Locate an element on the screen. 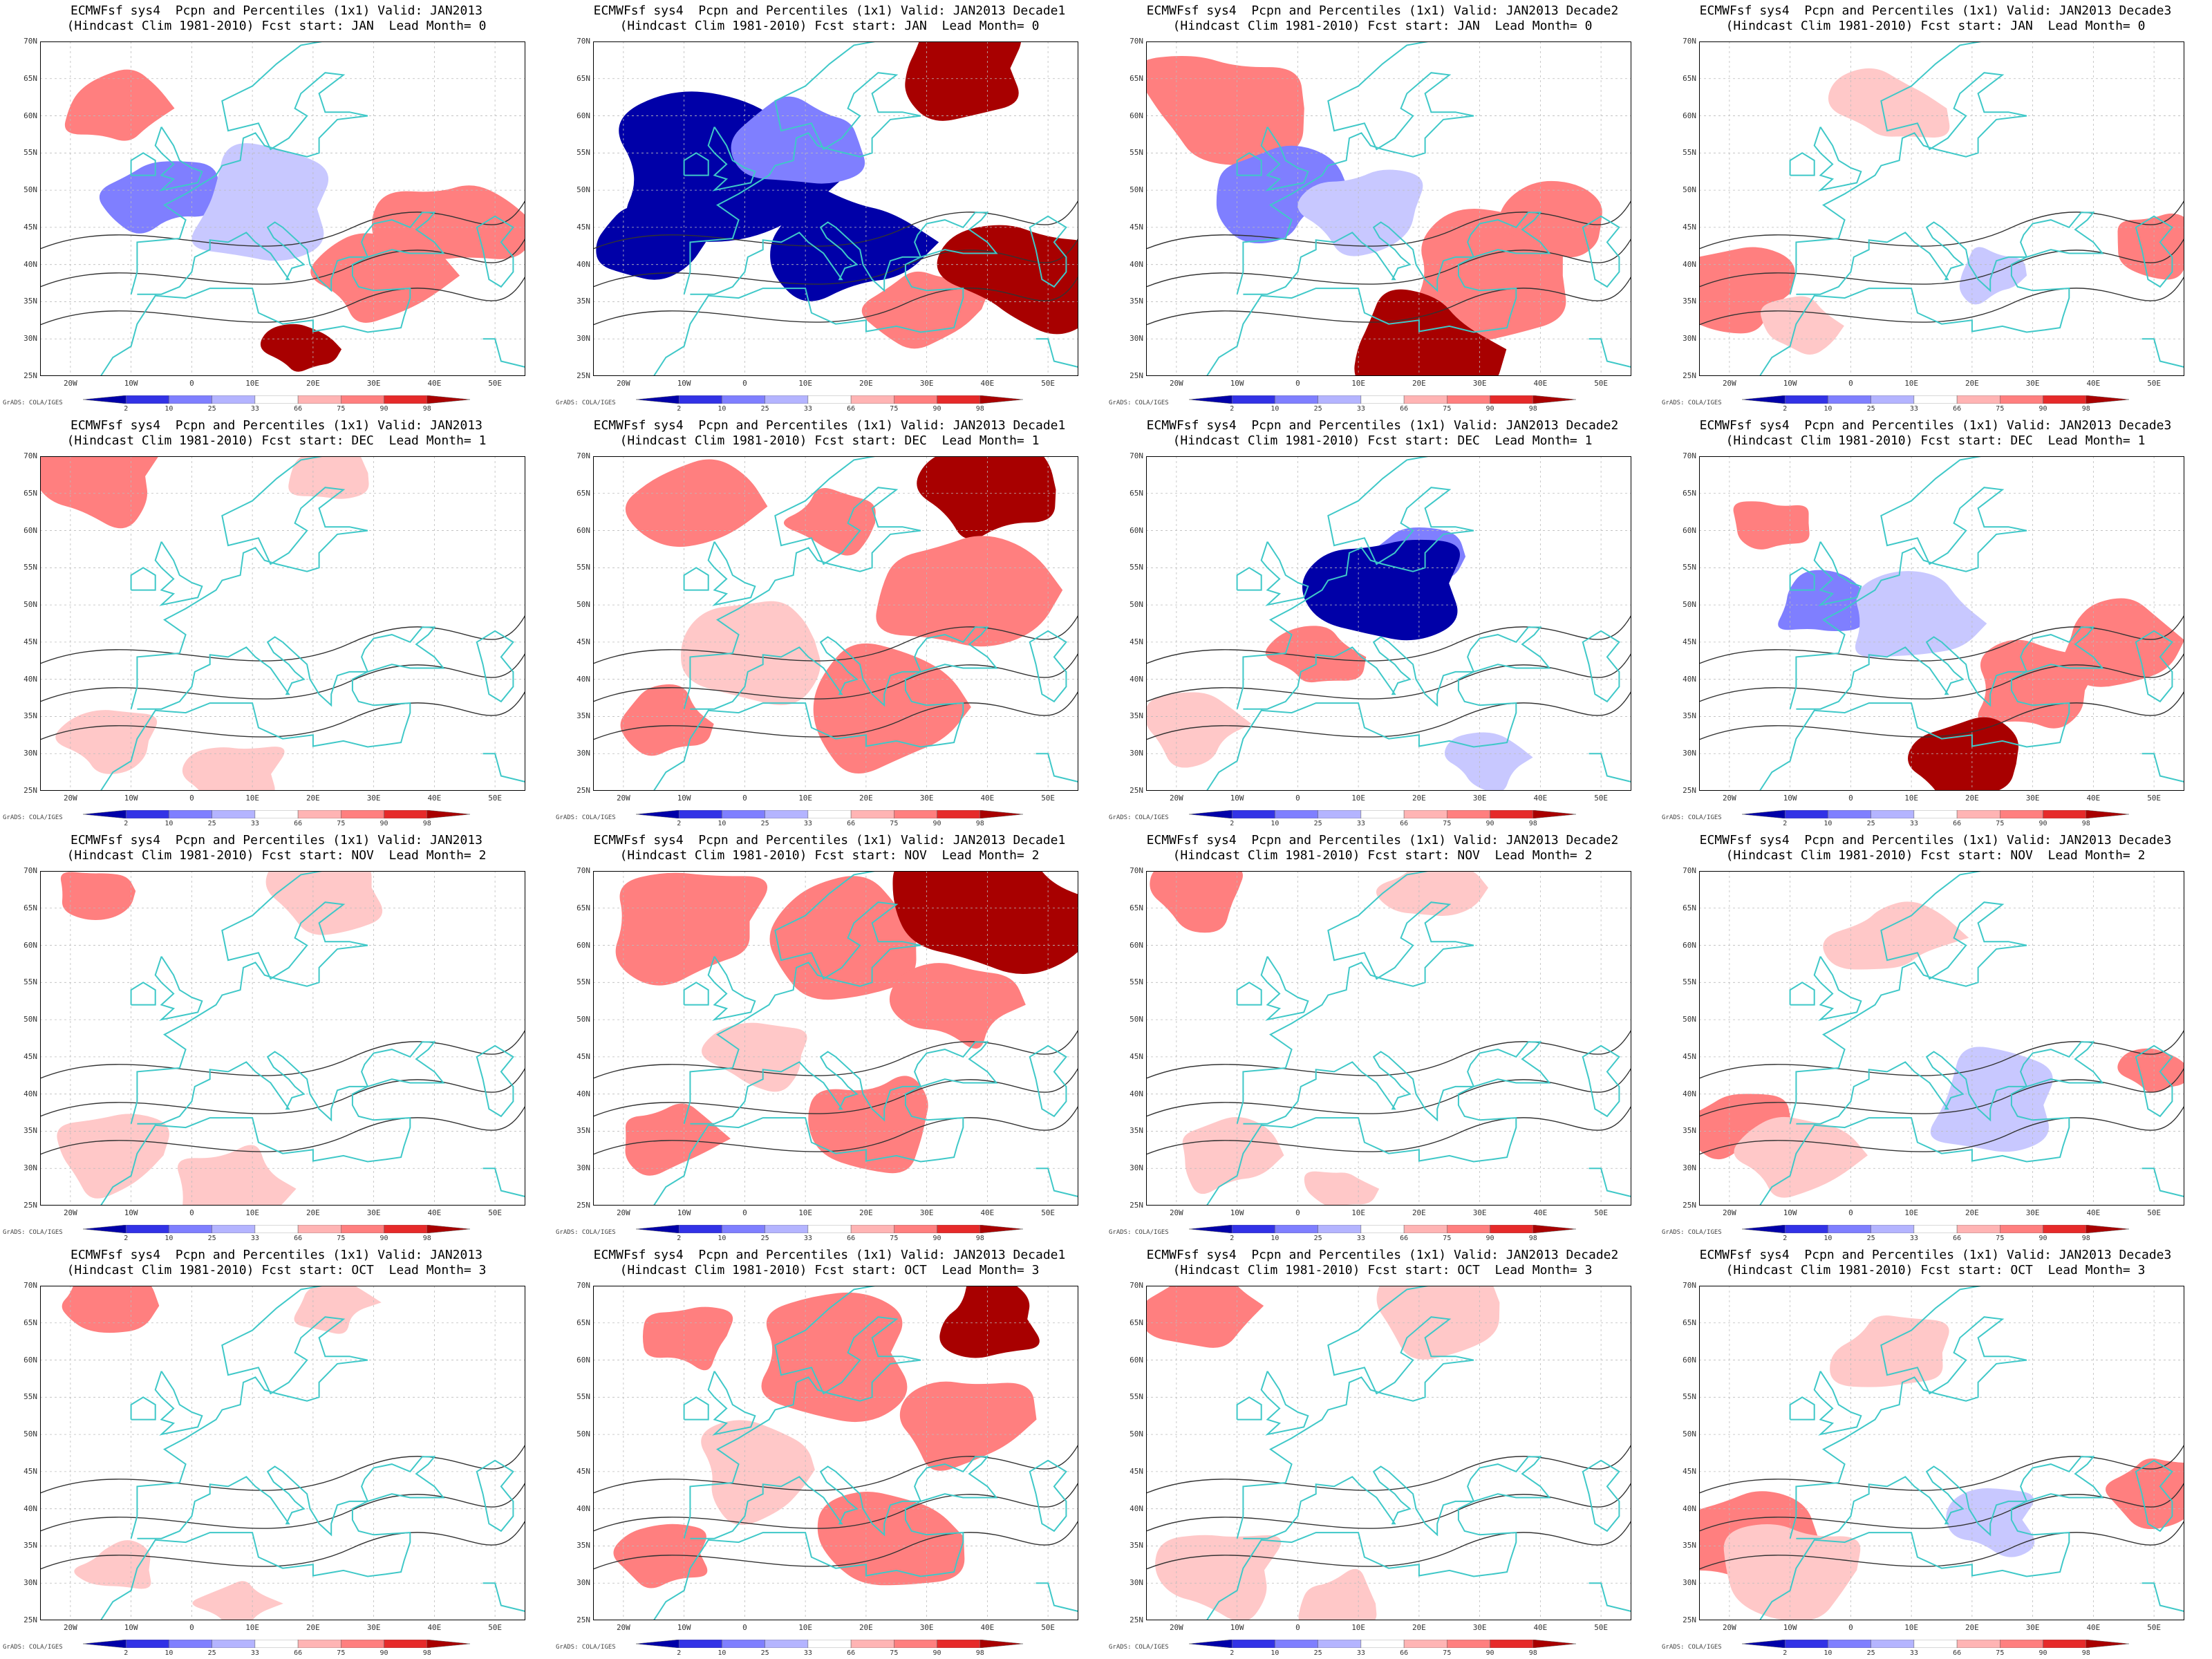  lat-tick-label: 70N is located at coordinates (1689, 455).